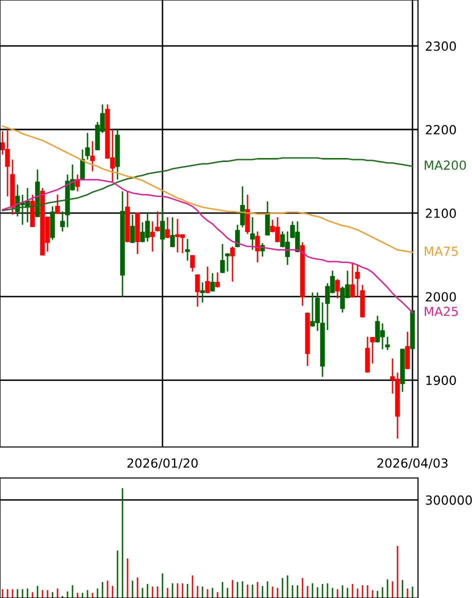 This screenshot has height=598, width=472. Describe the element at coordinates (441, 311) in the screenshot. I see `series-label: MA25` at that location.